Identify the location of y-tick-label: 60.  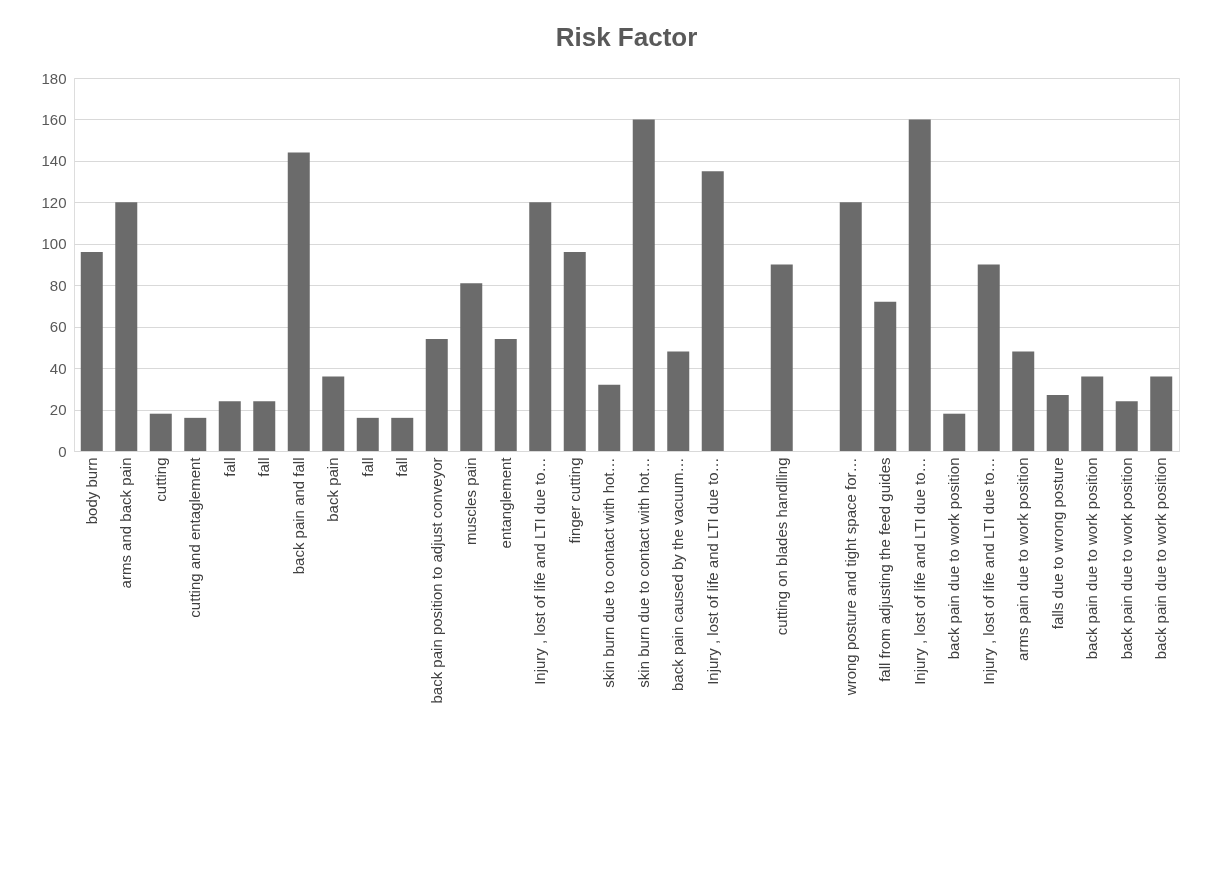
(58, 327).